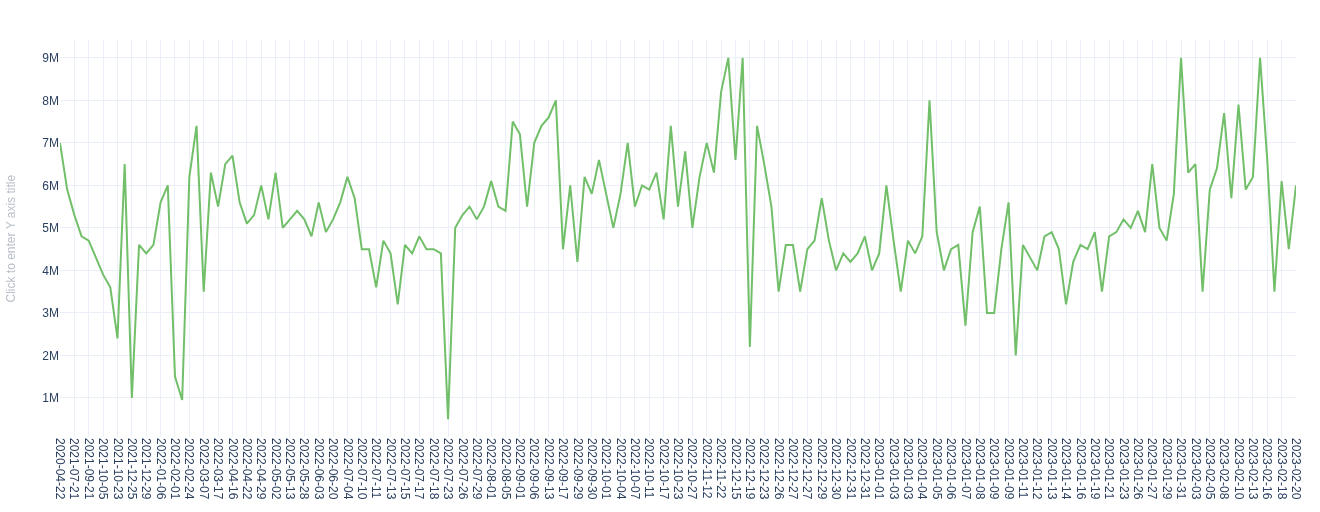 The height and width of the screenshot is (512, 1320). Describe the element at coordinates (50, 313) in the screenshot. I see `y-tick-label: 3M` at that location.